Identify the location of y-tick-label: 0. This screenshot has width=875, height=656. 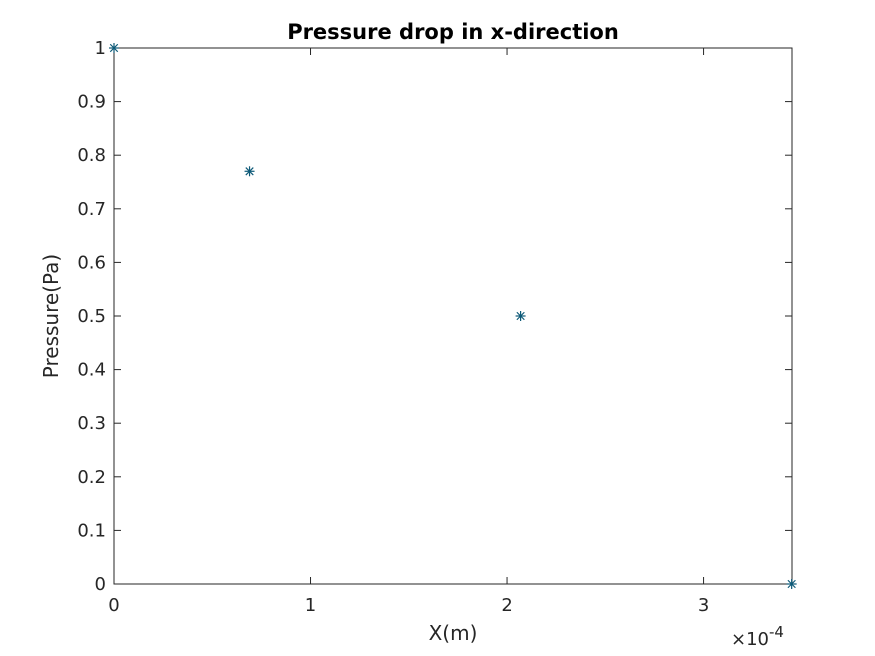
(100, 584).